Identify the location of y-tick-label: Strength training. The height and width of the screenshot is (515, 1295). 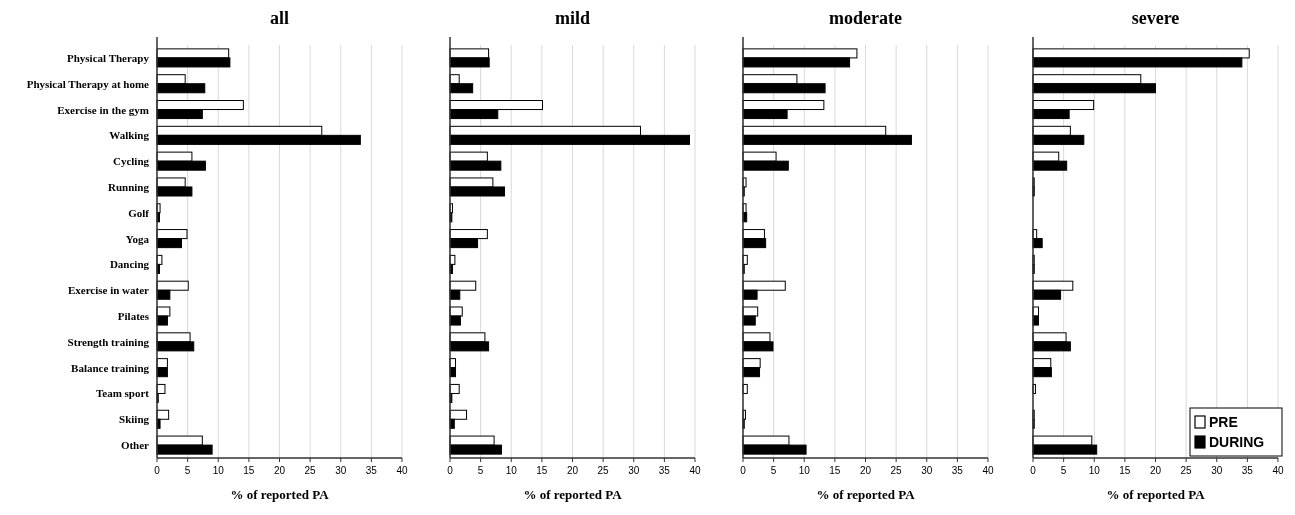
(108, 341).